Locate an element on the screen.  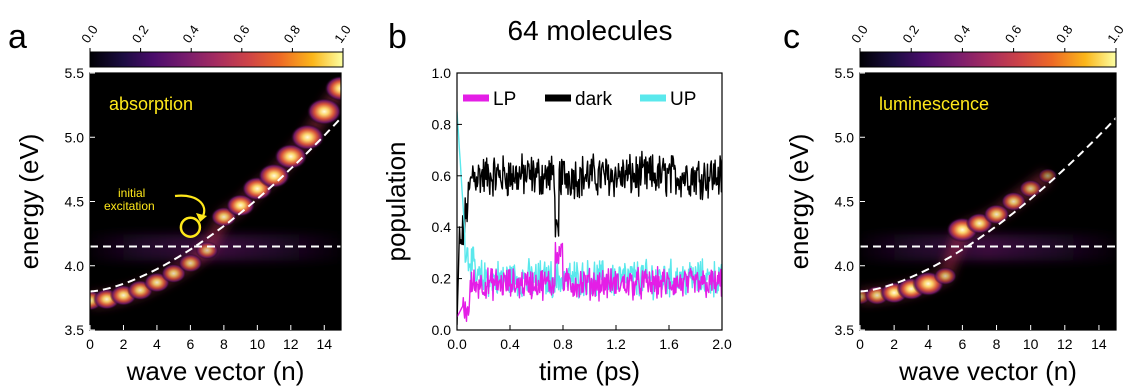
x-tick-label: 0.0 is located at coordinates (457, 344).